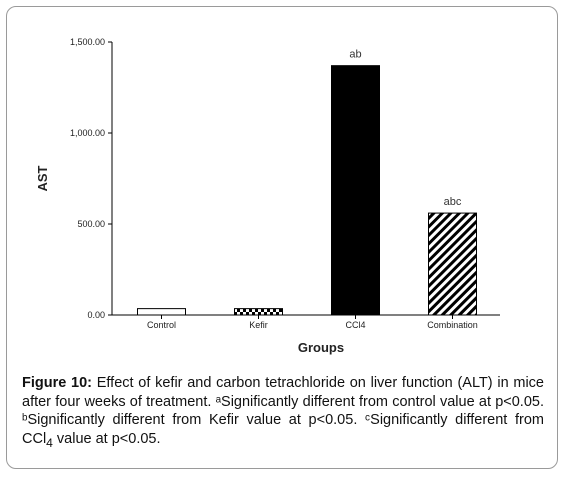 Image resolution: width=566 pixels, height=477 pixels. I want to click on bar-data-label: ab, so click(355, 55).